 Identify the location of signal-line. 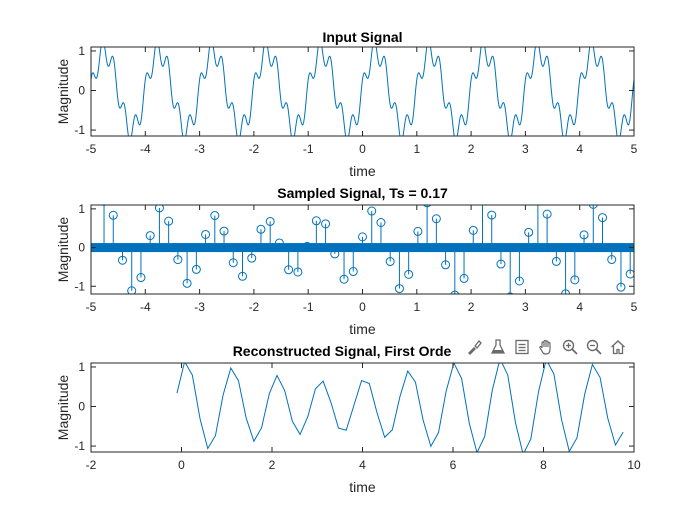
(362, 91).